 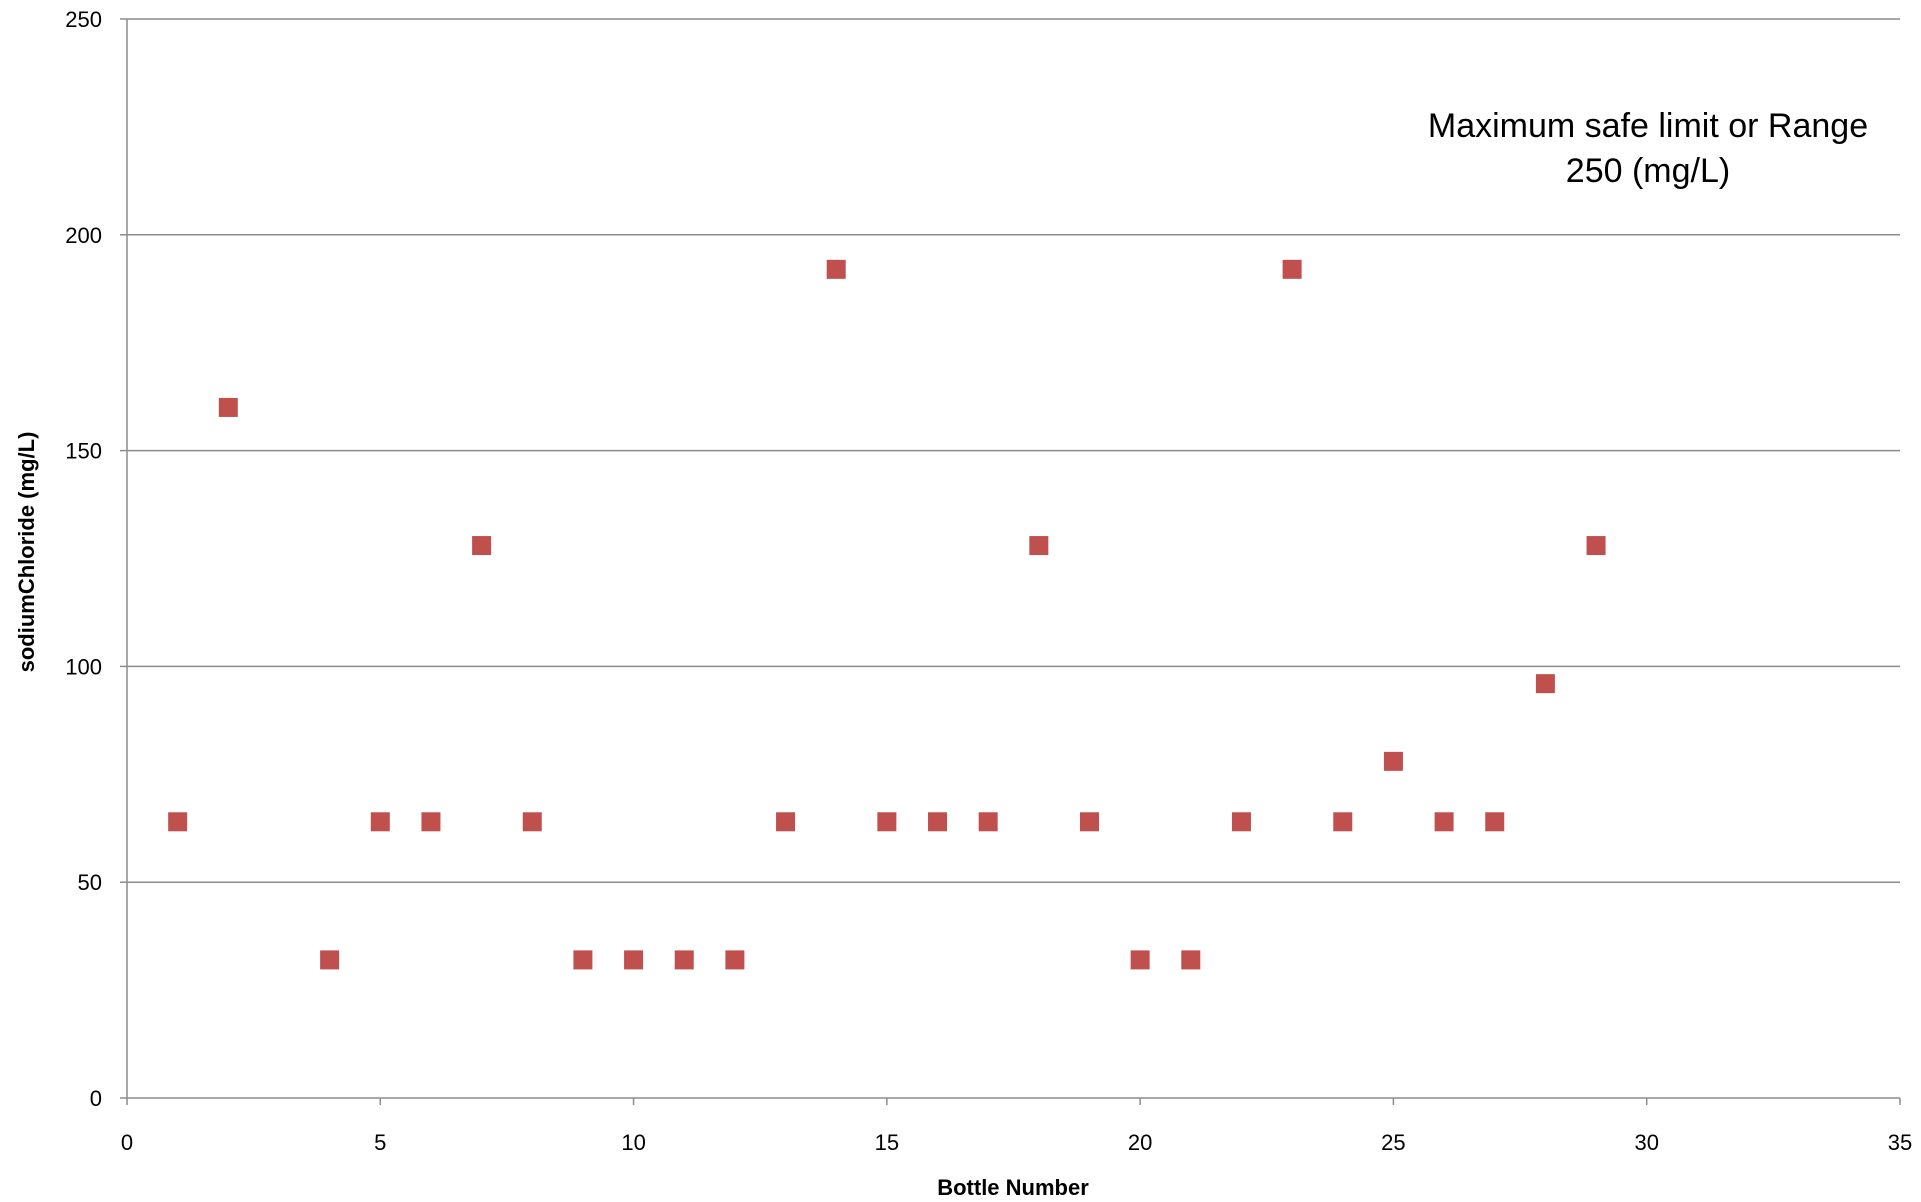 What do you see at coordinates (83, 235) in the screenshot?
I see `y-tick-label: 200` at bounding box center [83, 235].